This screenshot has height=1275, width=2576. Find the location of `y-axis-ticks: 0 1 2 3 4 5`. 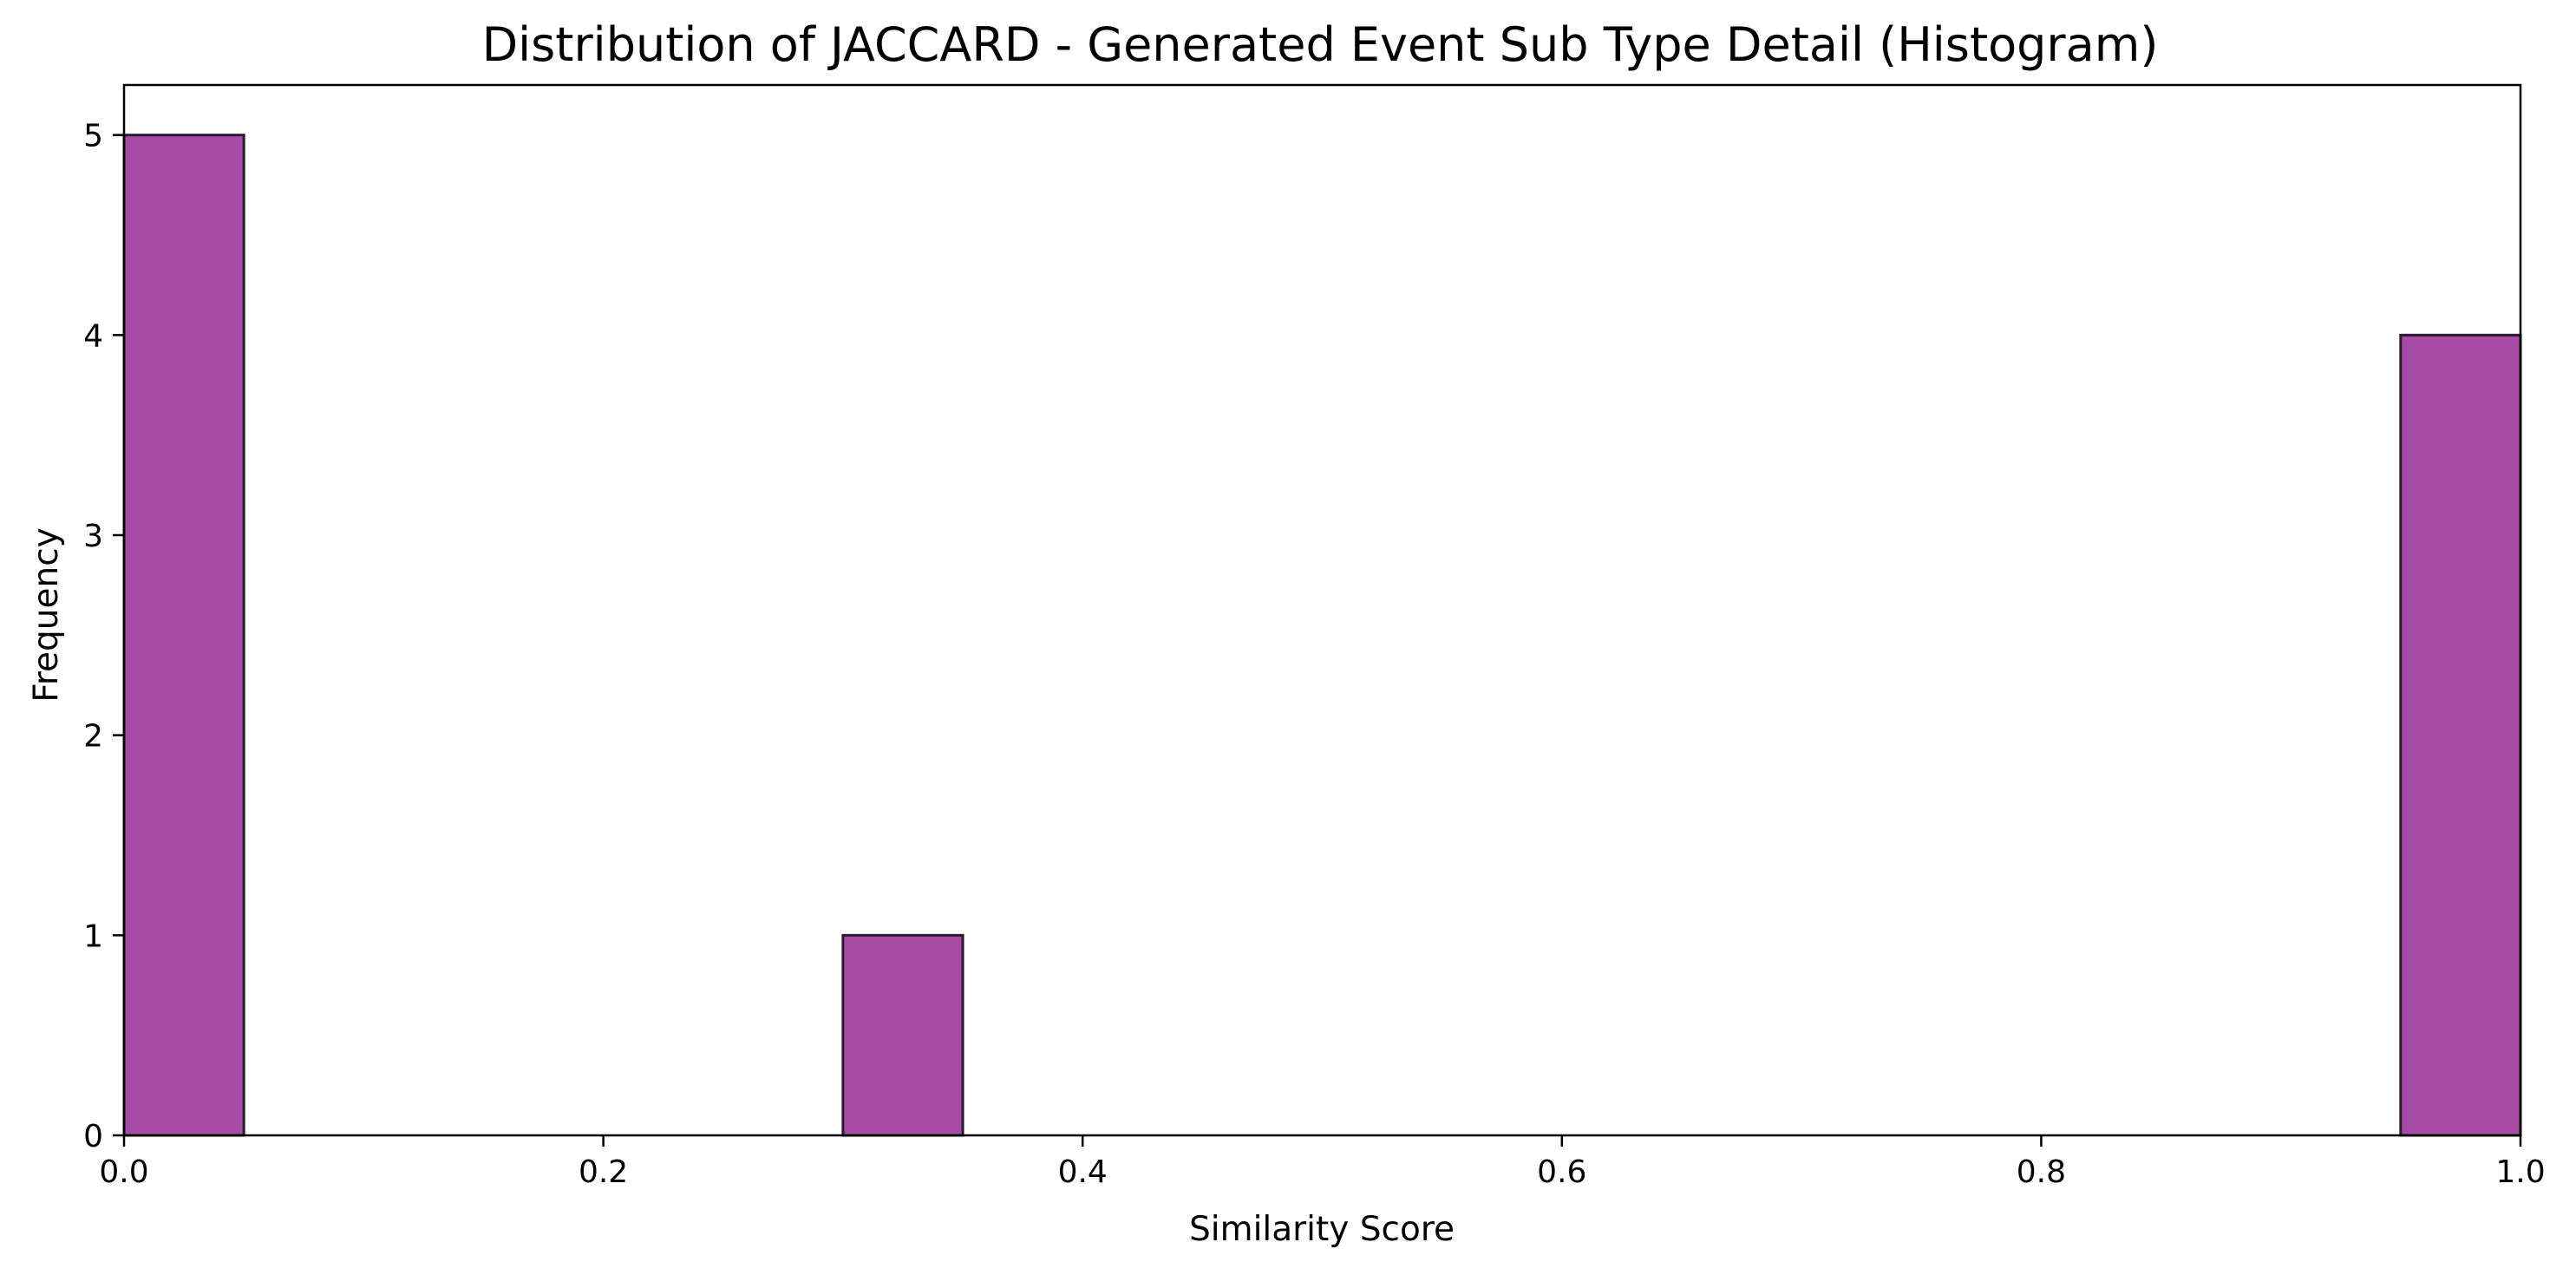

y-axis-ticks: 0 1 2 3 4 5 is located at coordinates (103, 636).